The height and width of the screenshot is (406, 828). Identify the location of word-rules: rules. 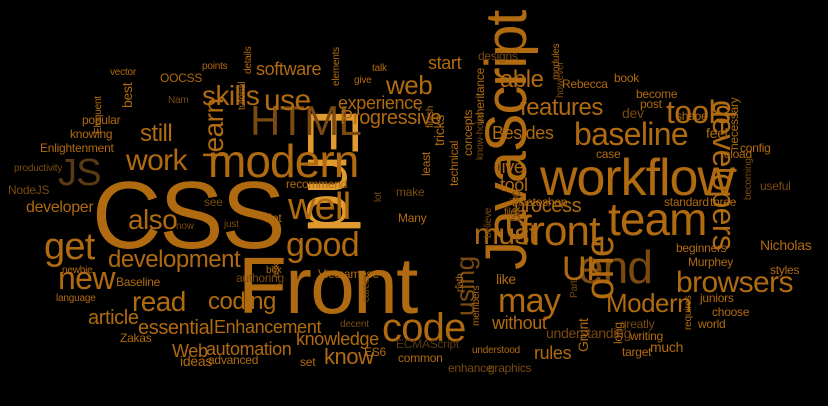
(553, 353).